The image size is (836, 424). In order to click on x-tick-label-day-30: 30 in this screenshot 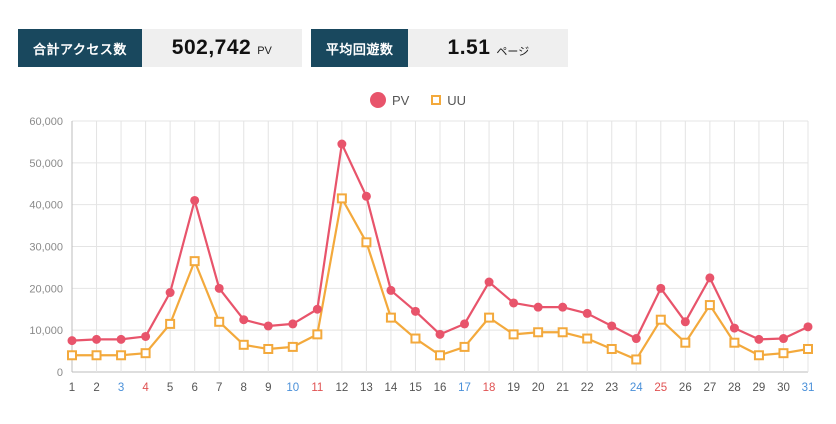, I will do `click(783, 388)`.